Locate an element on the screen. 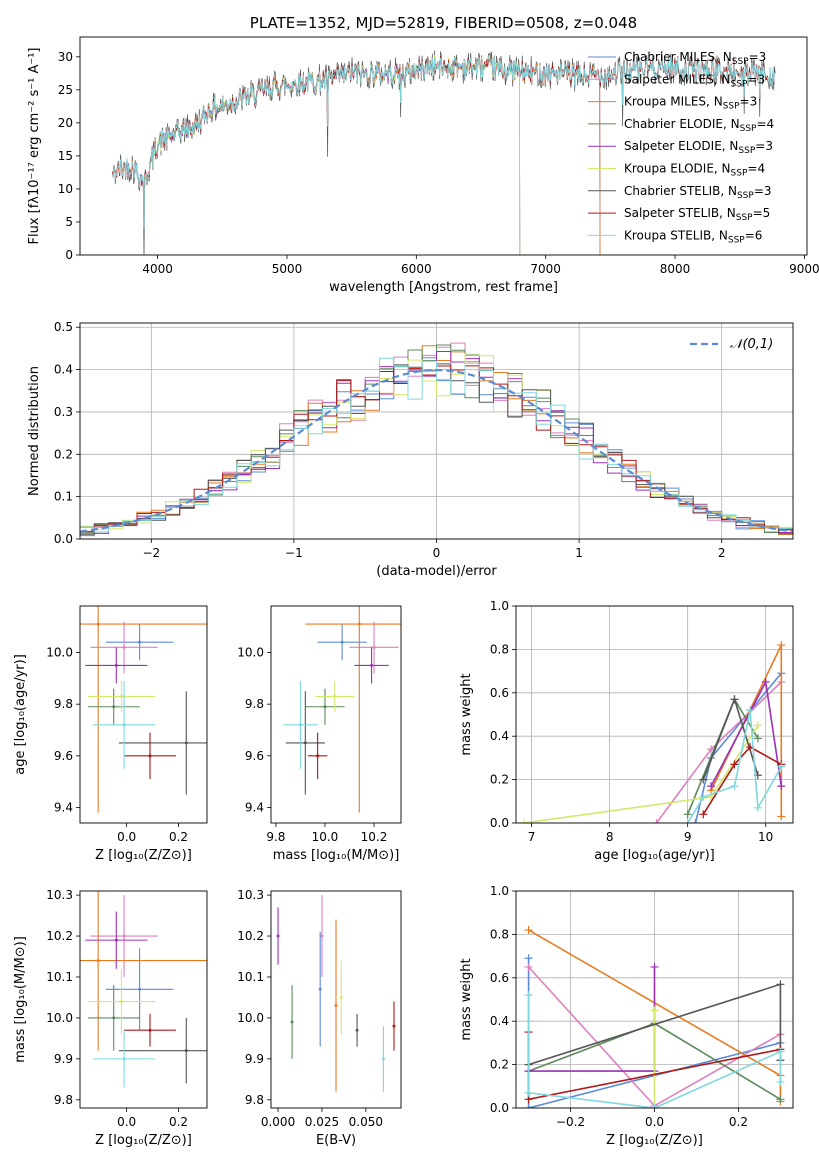  y-axis-label: mass weight is located at coordinates (466, 714).